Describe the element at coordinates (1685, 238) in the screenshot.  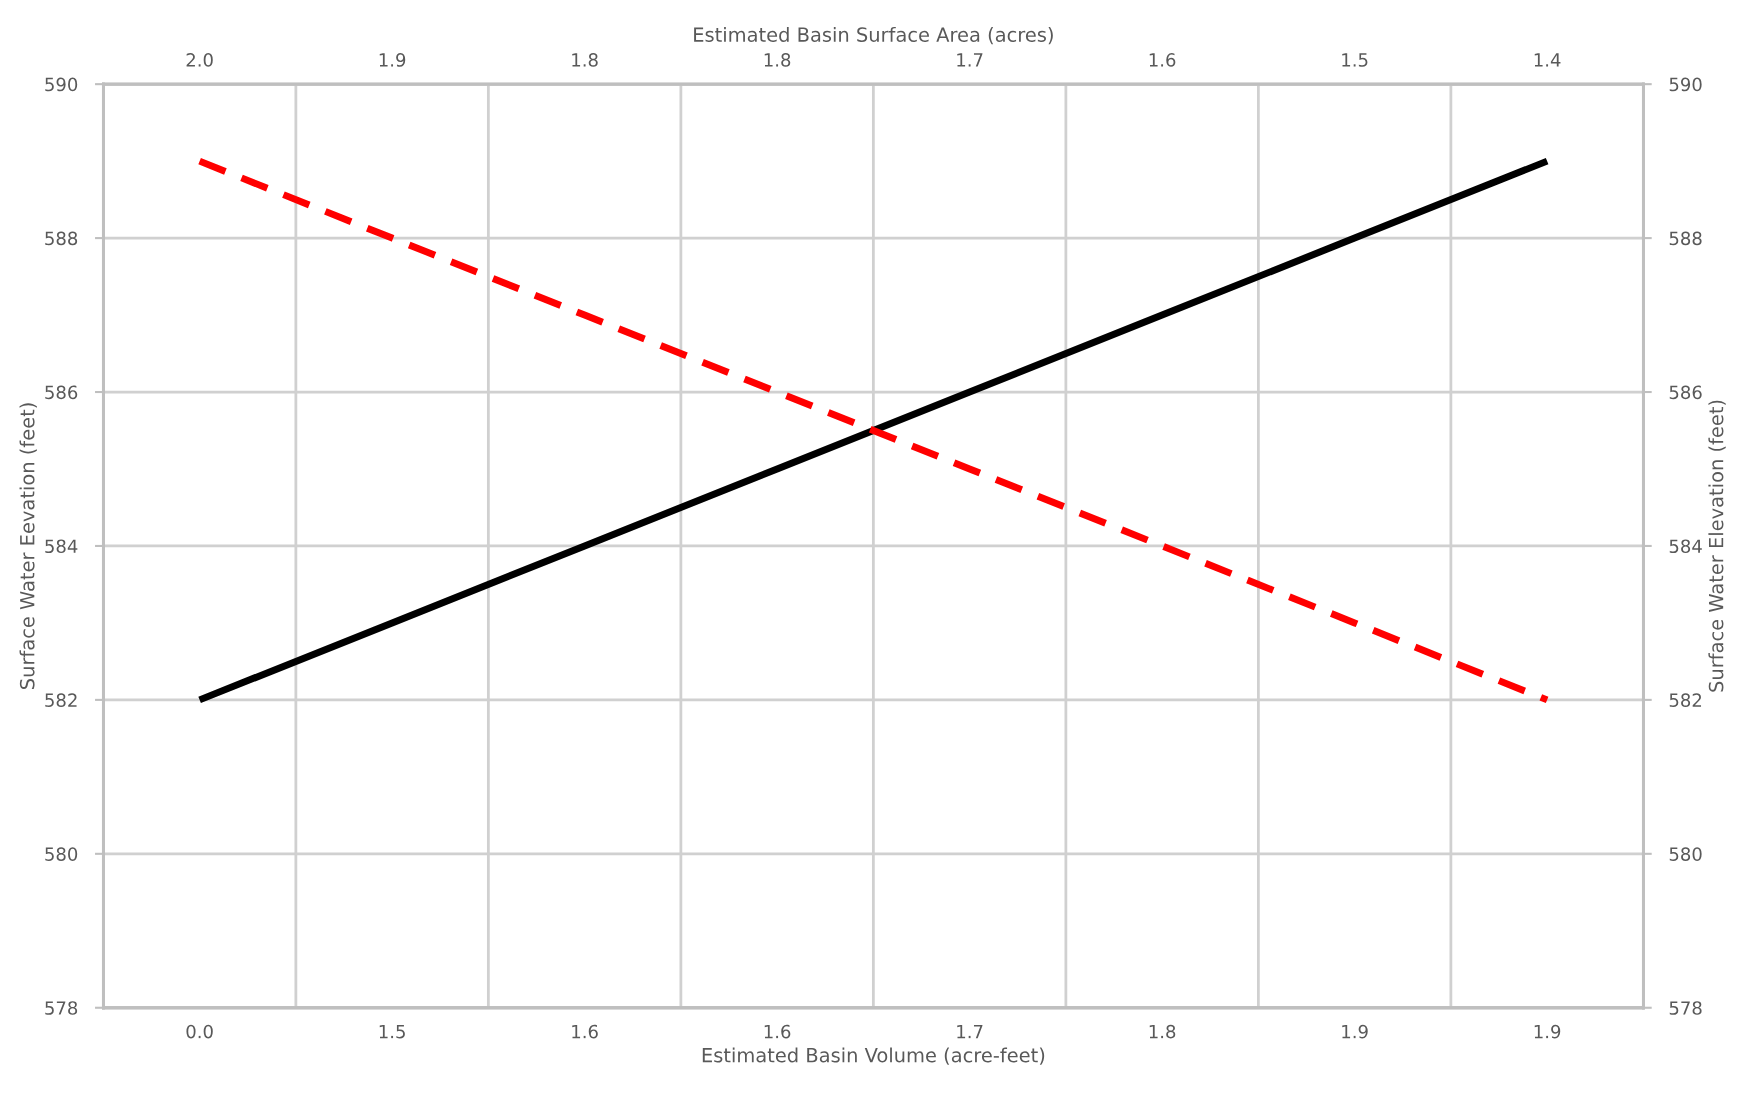
I see `y2-tick-label: 588` at that location.